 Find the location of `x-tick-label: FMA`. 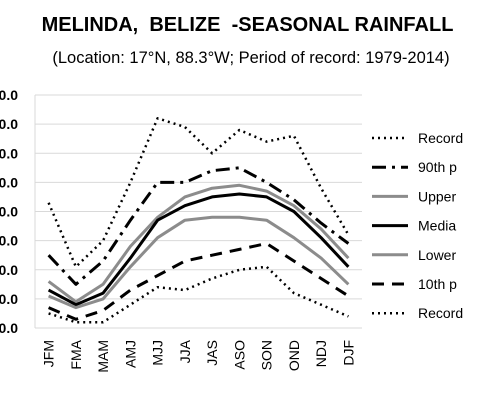

x-tick-label: FMA is located at coordinates (76, 354).